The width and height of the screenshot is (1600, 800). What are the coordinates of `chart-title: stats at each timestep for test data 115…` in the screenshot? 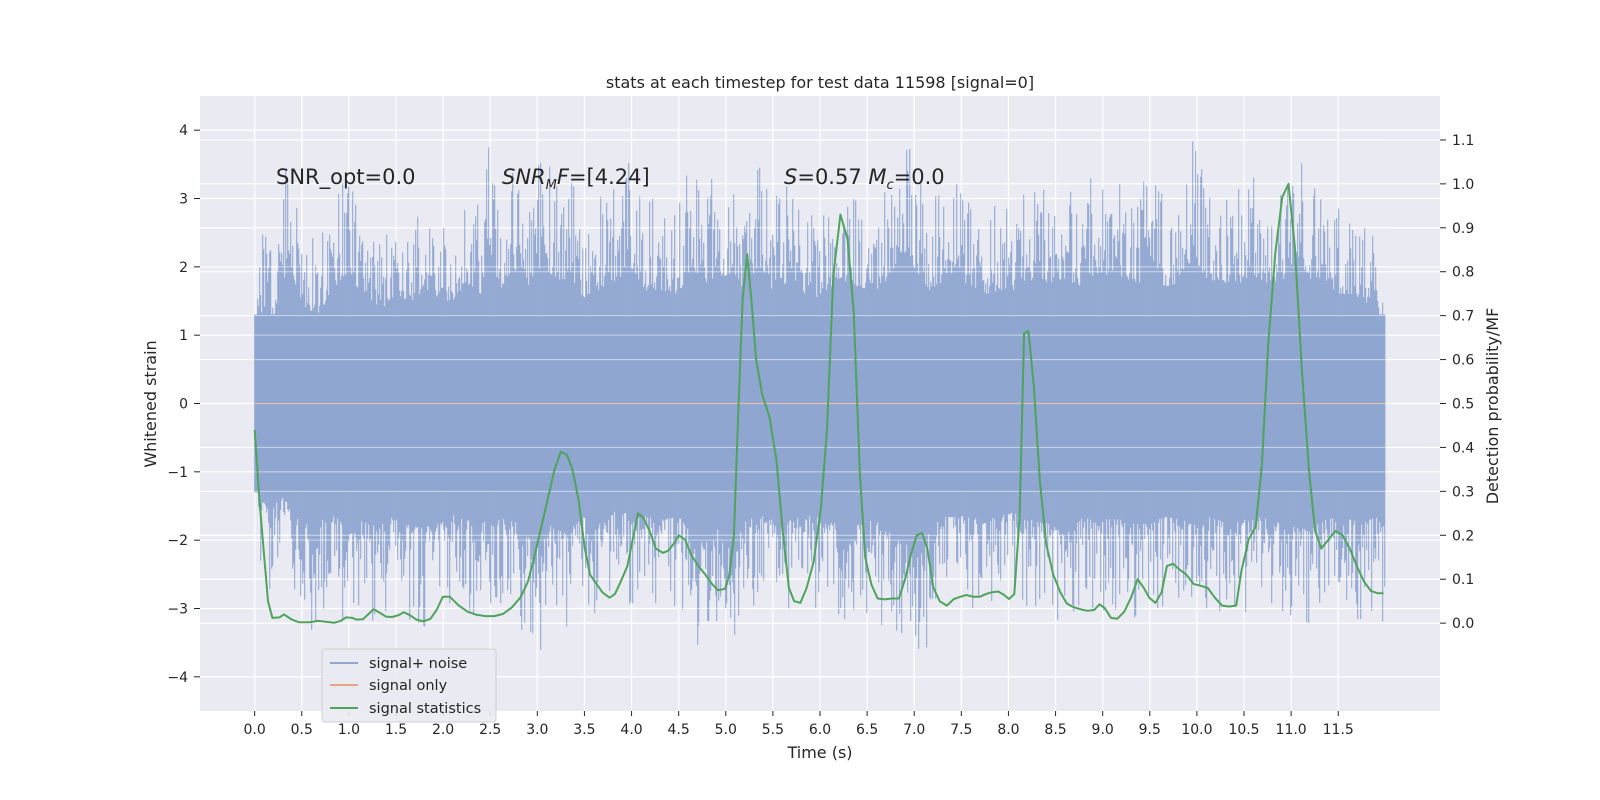 It's located at (820, 82).